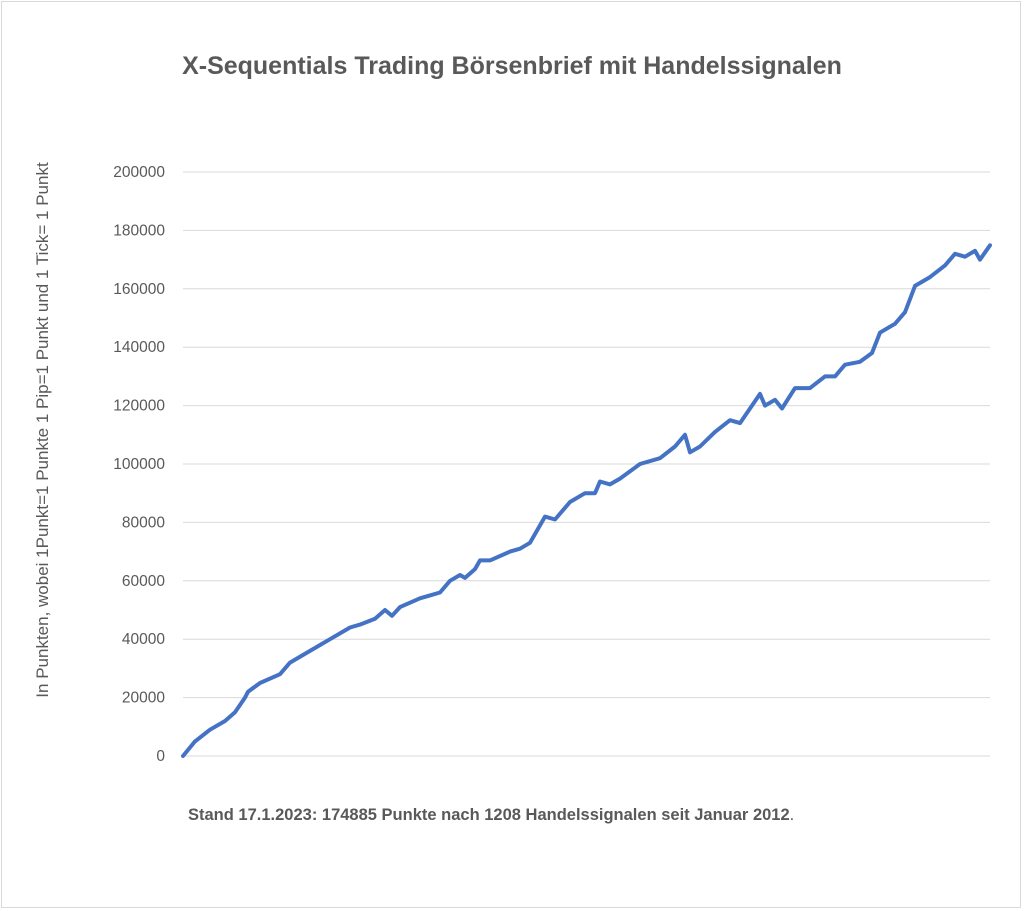  What do you see at coordinates (139, 347) in the screenshot?
I see `y-tick-label: 140000` at bounding box center [139, 347].